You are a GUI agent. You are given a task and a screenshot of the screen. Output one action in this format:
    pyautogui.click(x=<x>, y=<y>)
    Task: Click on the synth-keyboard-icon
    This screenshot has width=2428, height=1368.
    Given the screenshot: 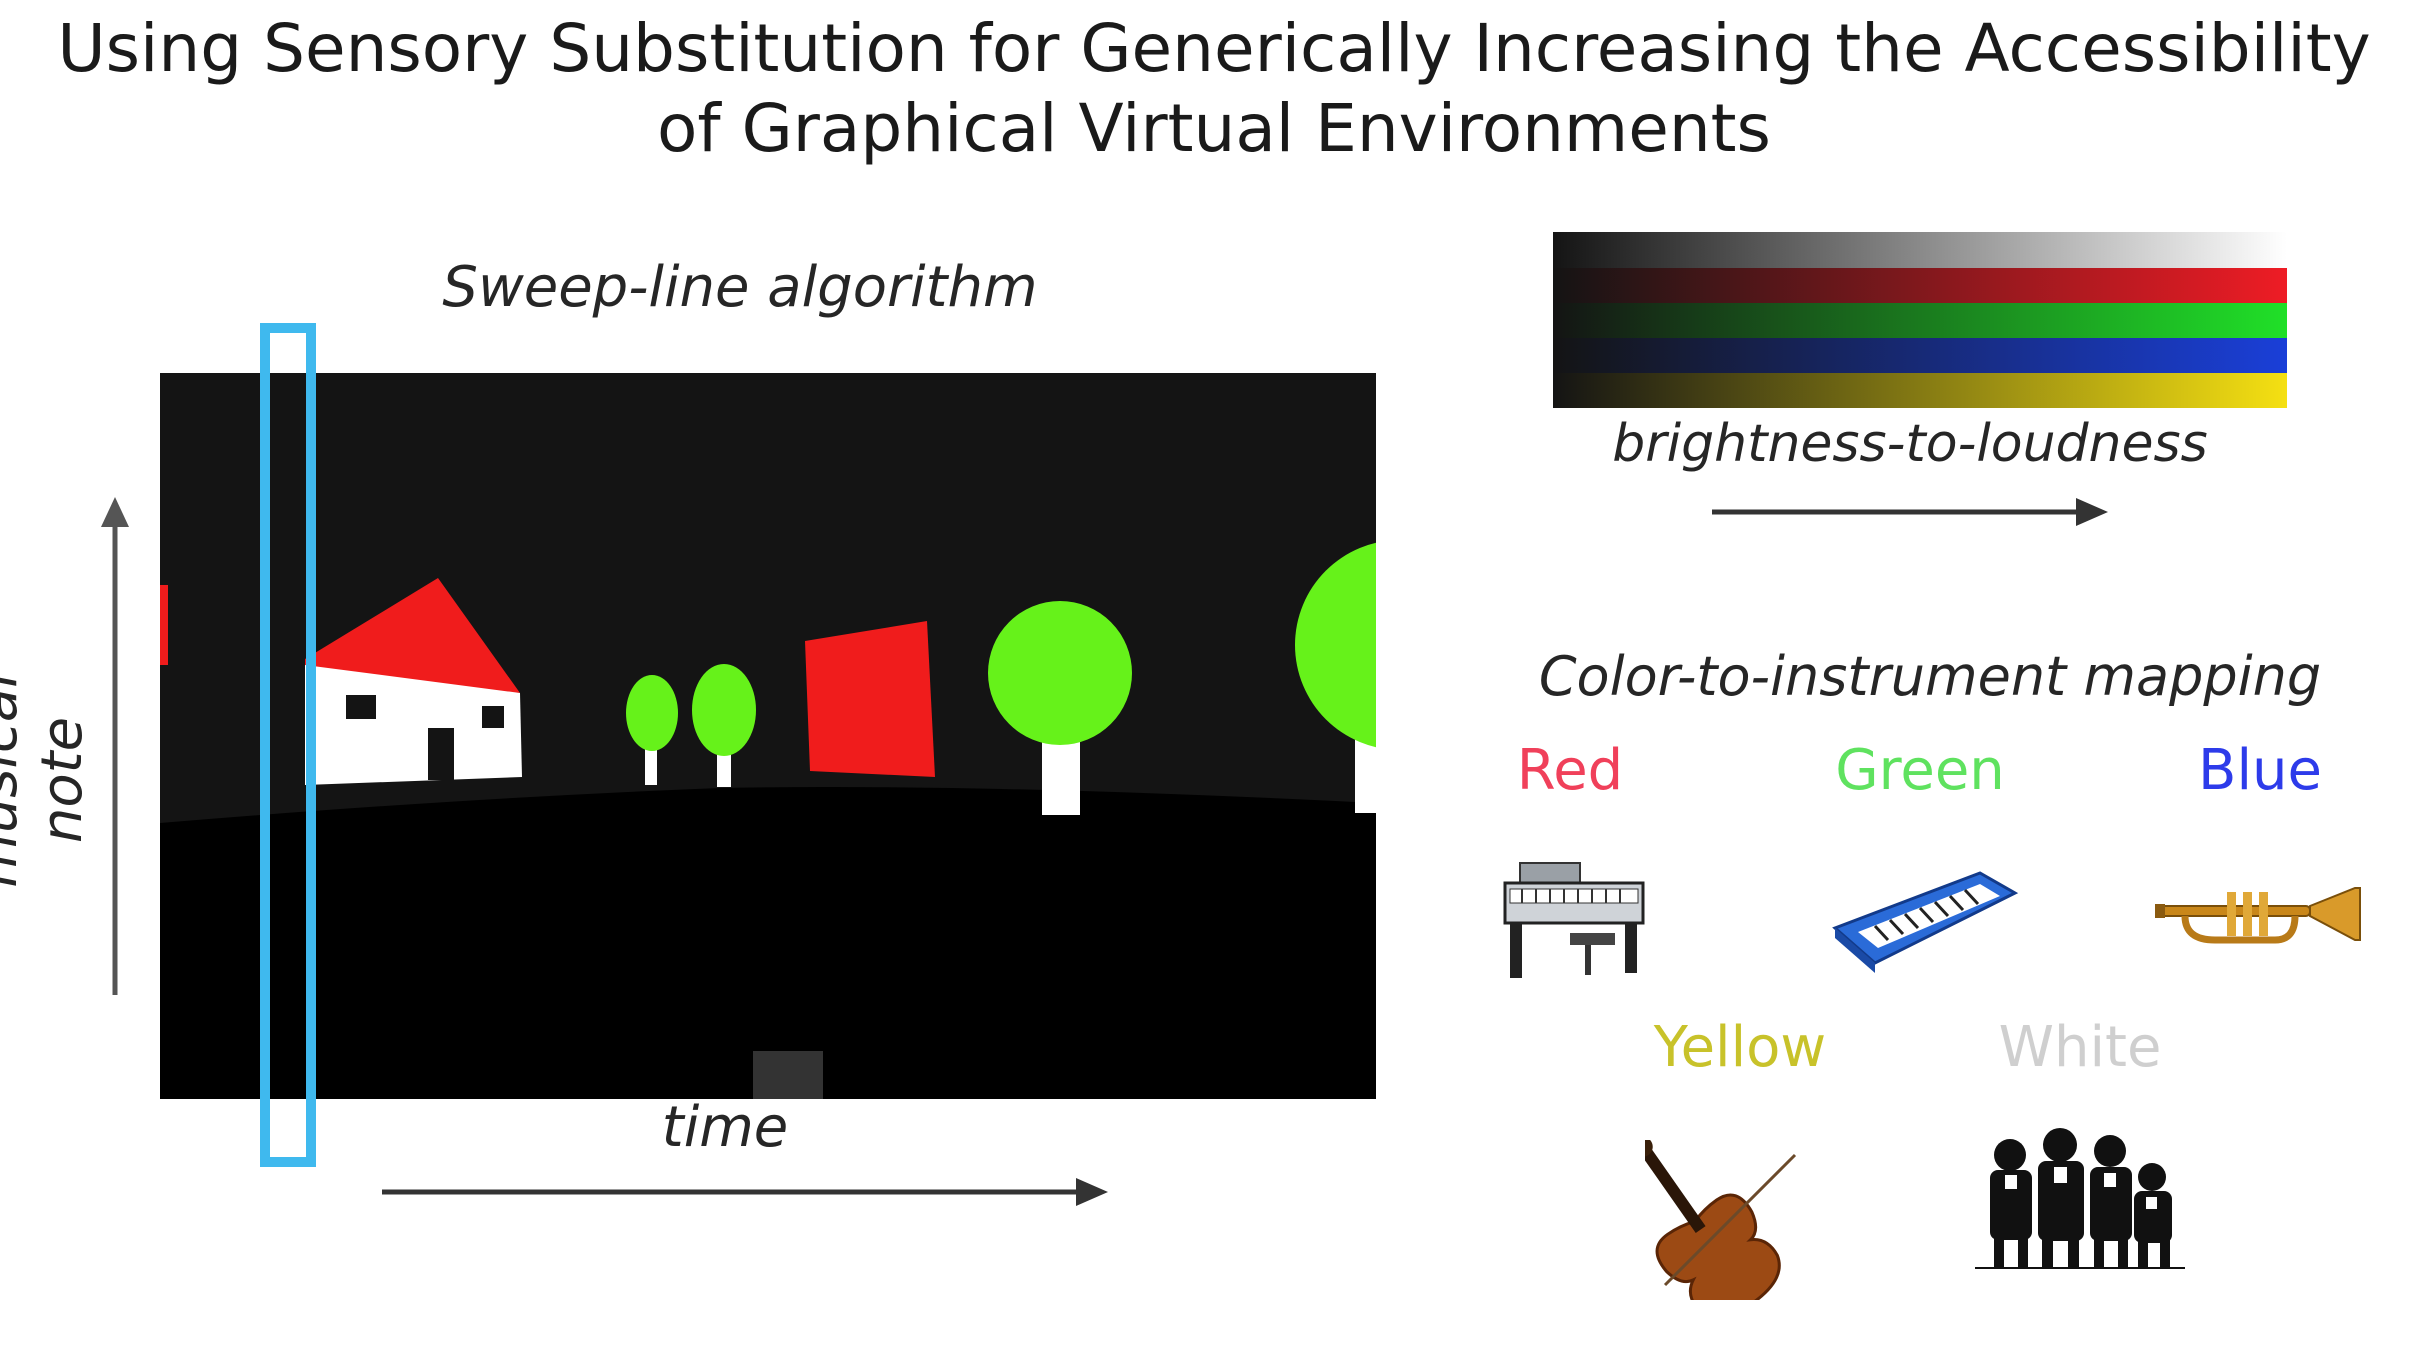 What is the action you would take?
    pyautogui.click(x=1925, y=922)
    